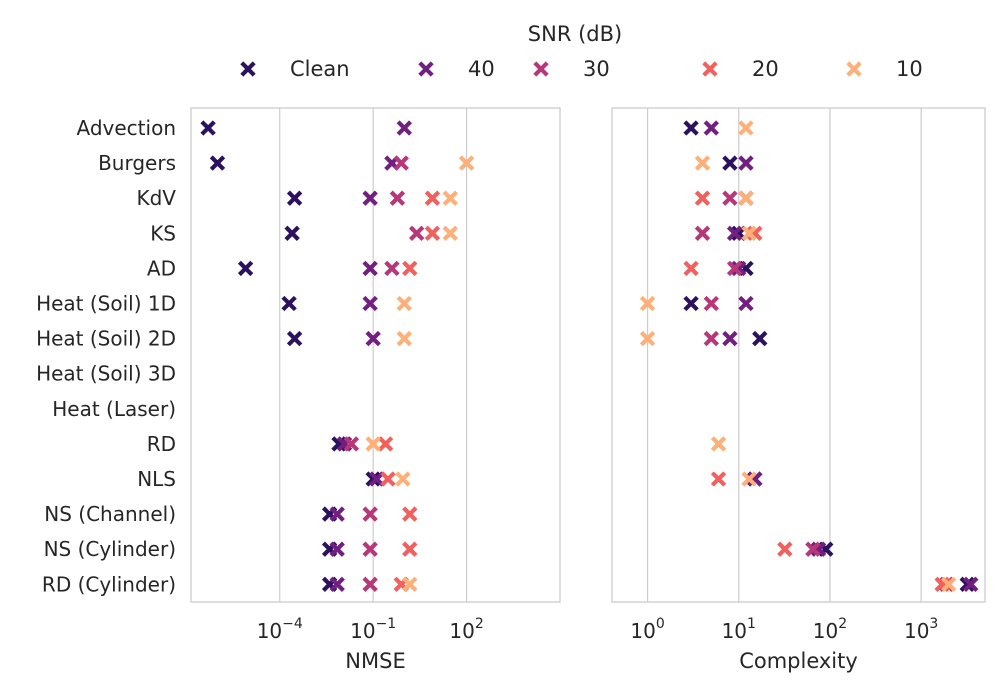 The width and height of the screenshot is (997, 685). What do you see at coordinates (370, 198) in the screenshot?
I see `nmse-point-40-kdv` at bounding box center [370, 198].